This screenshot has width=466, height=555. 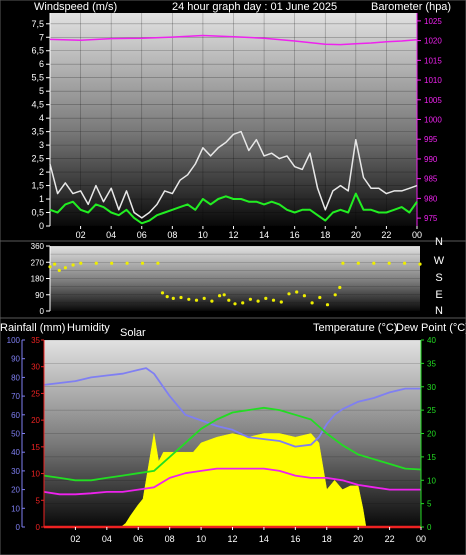 I want to click on wind-tick-label: 4, so click(x=41, y=118).